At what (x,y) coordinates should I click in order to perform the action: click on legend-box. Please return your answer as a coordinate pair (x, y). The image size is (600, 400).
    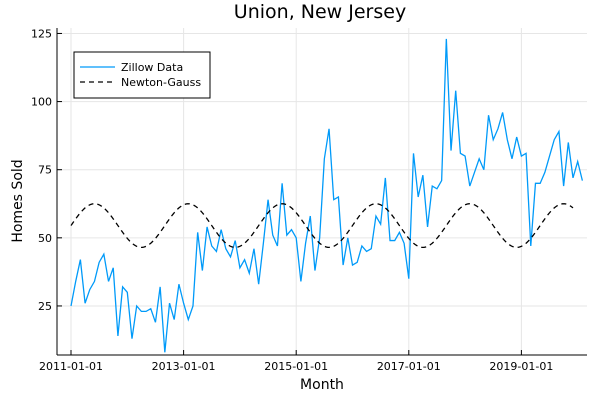
    Looking at the image, I should click on (142, 75).